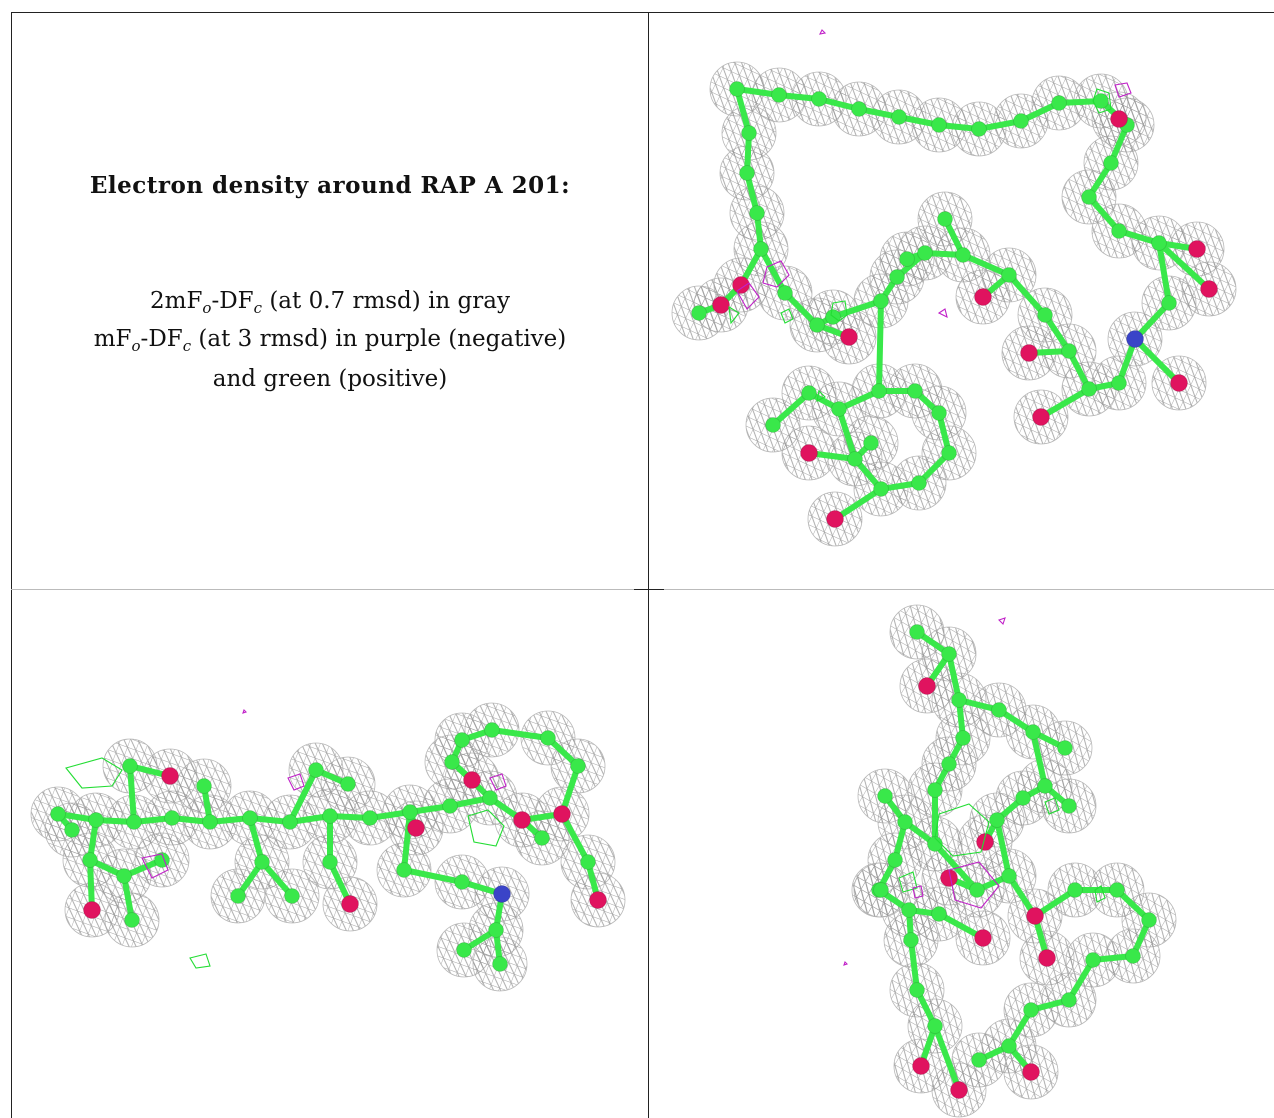 The image size is (1274, 1118). What do you see at coordinates (232, 301) in the screenshot?
I see `caption-line-2fofc-mid: -DF` at bounding box center [232, 301].